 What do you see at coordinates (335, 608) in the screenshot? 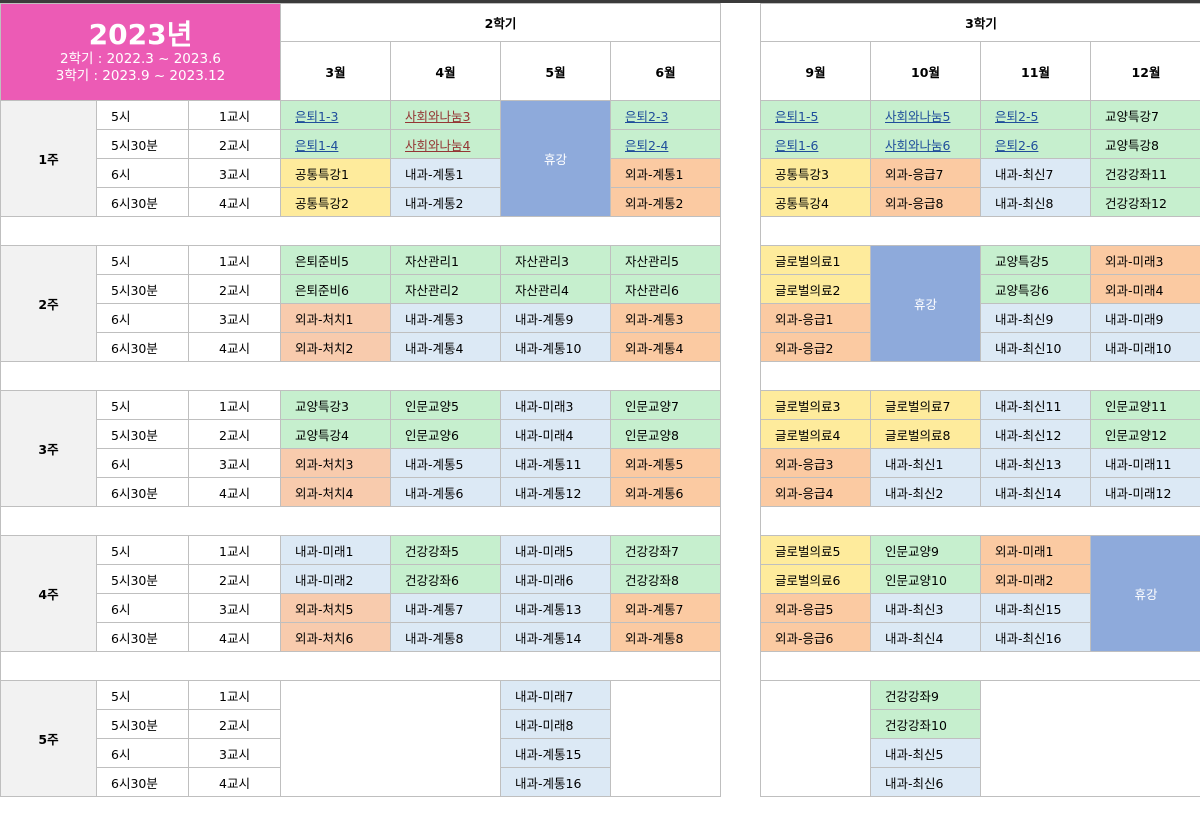
I see `class-cell: 외과-처치5` at bounding box center [335, 608].